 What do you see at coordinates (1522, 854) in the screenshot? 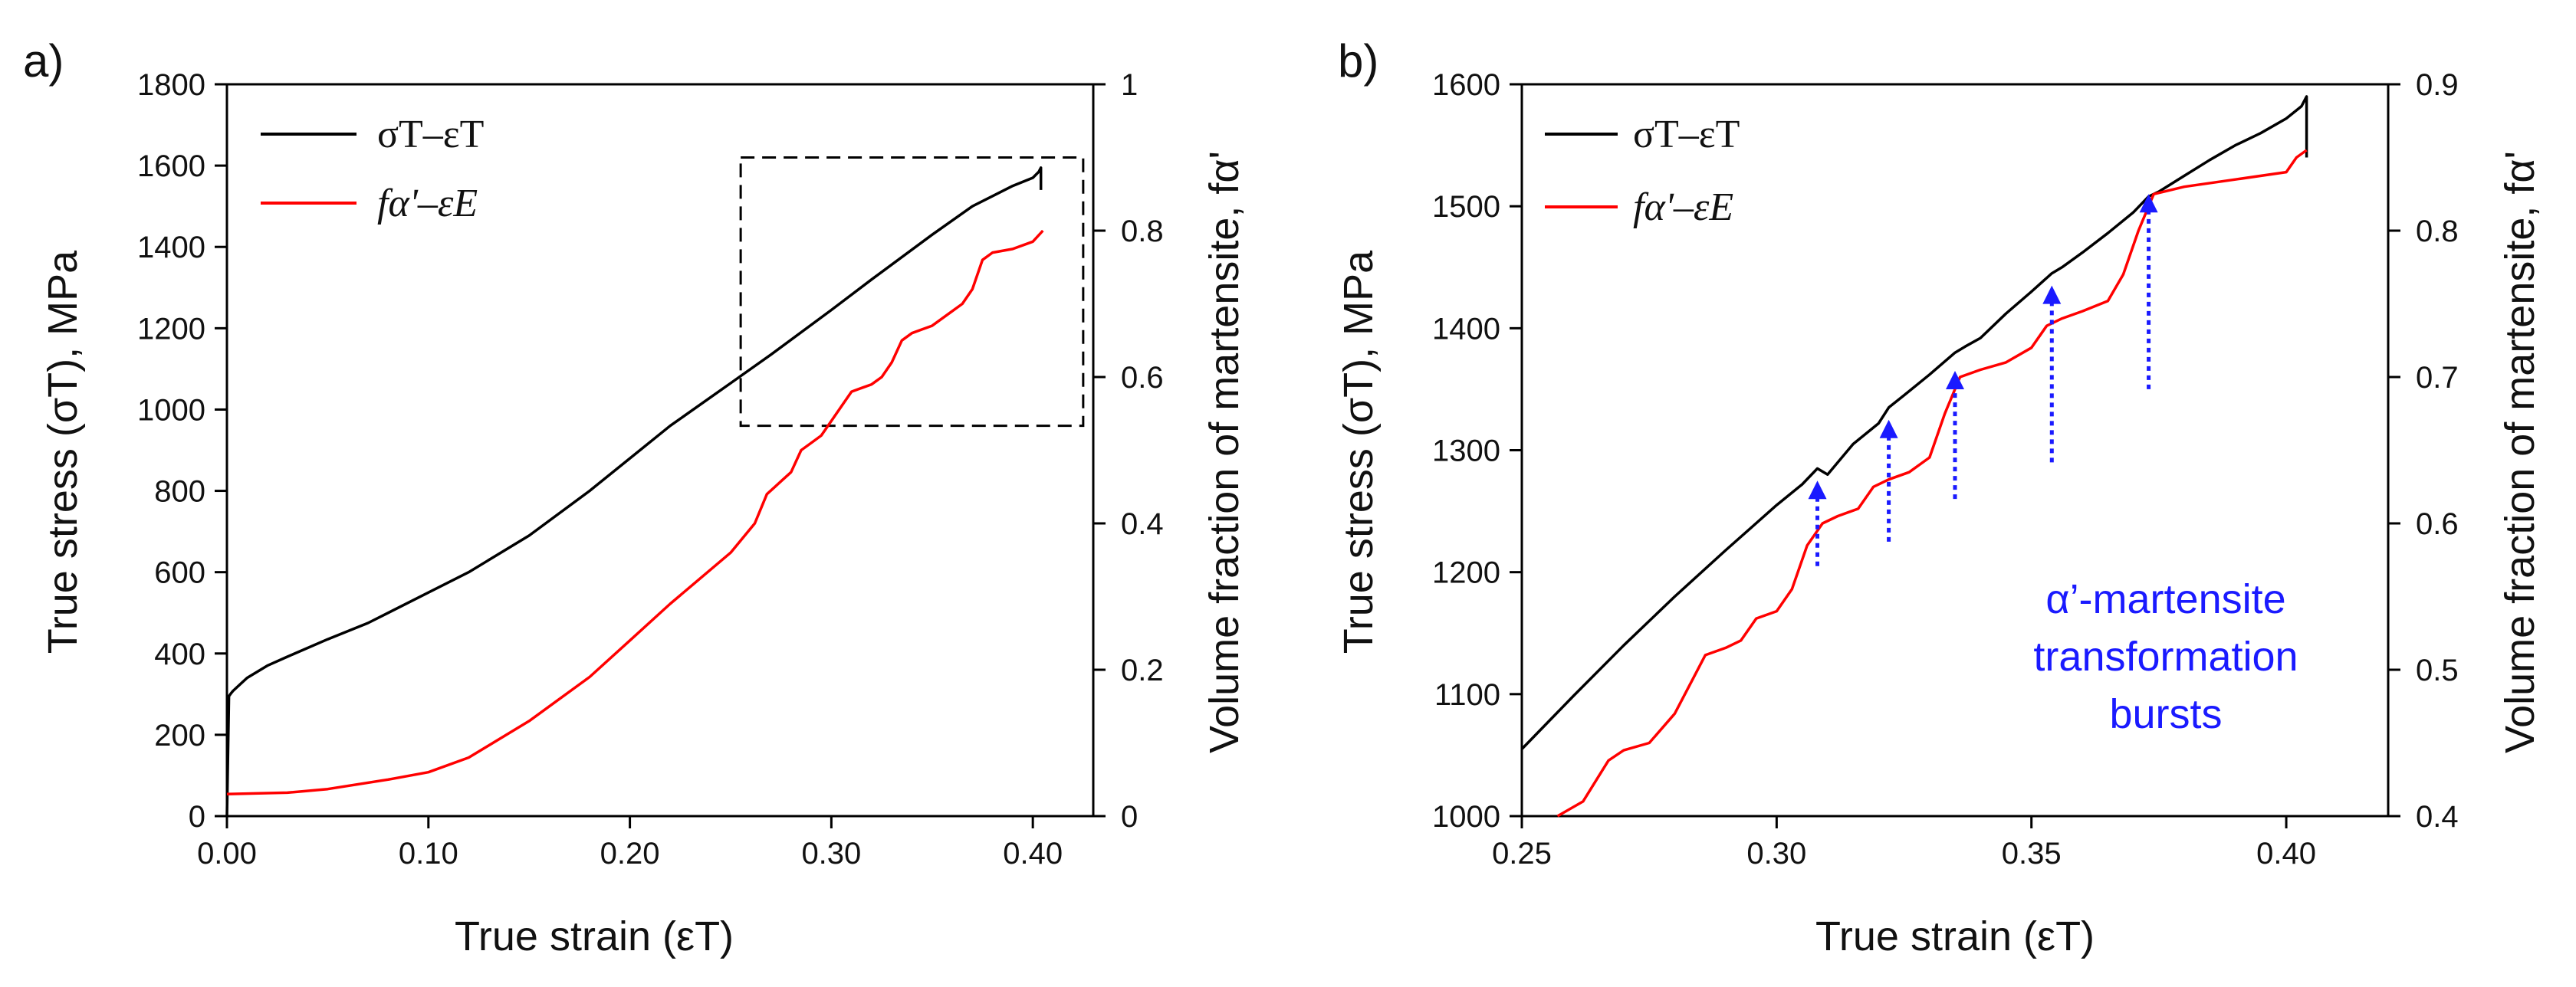
I see `x-tick-label: 0.25` at bounding box center [1522, 854].